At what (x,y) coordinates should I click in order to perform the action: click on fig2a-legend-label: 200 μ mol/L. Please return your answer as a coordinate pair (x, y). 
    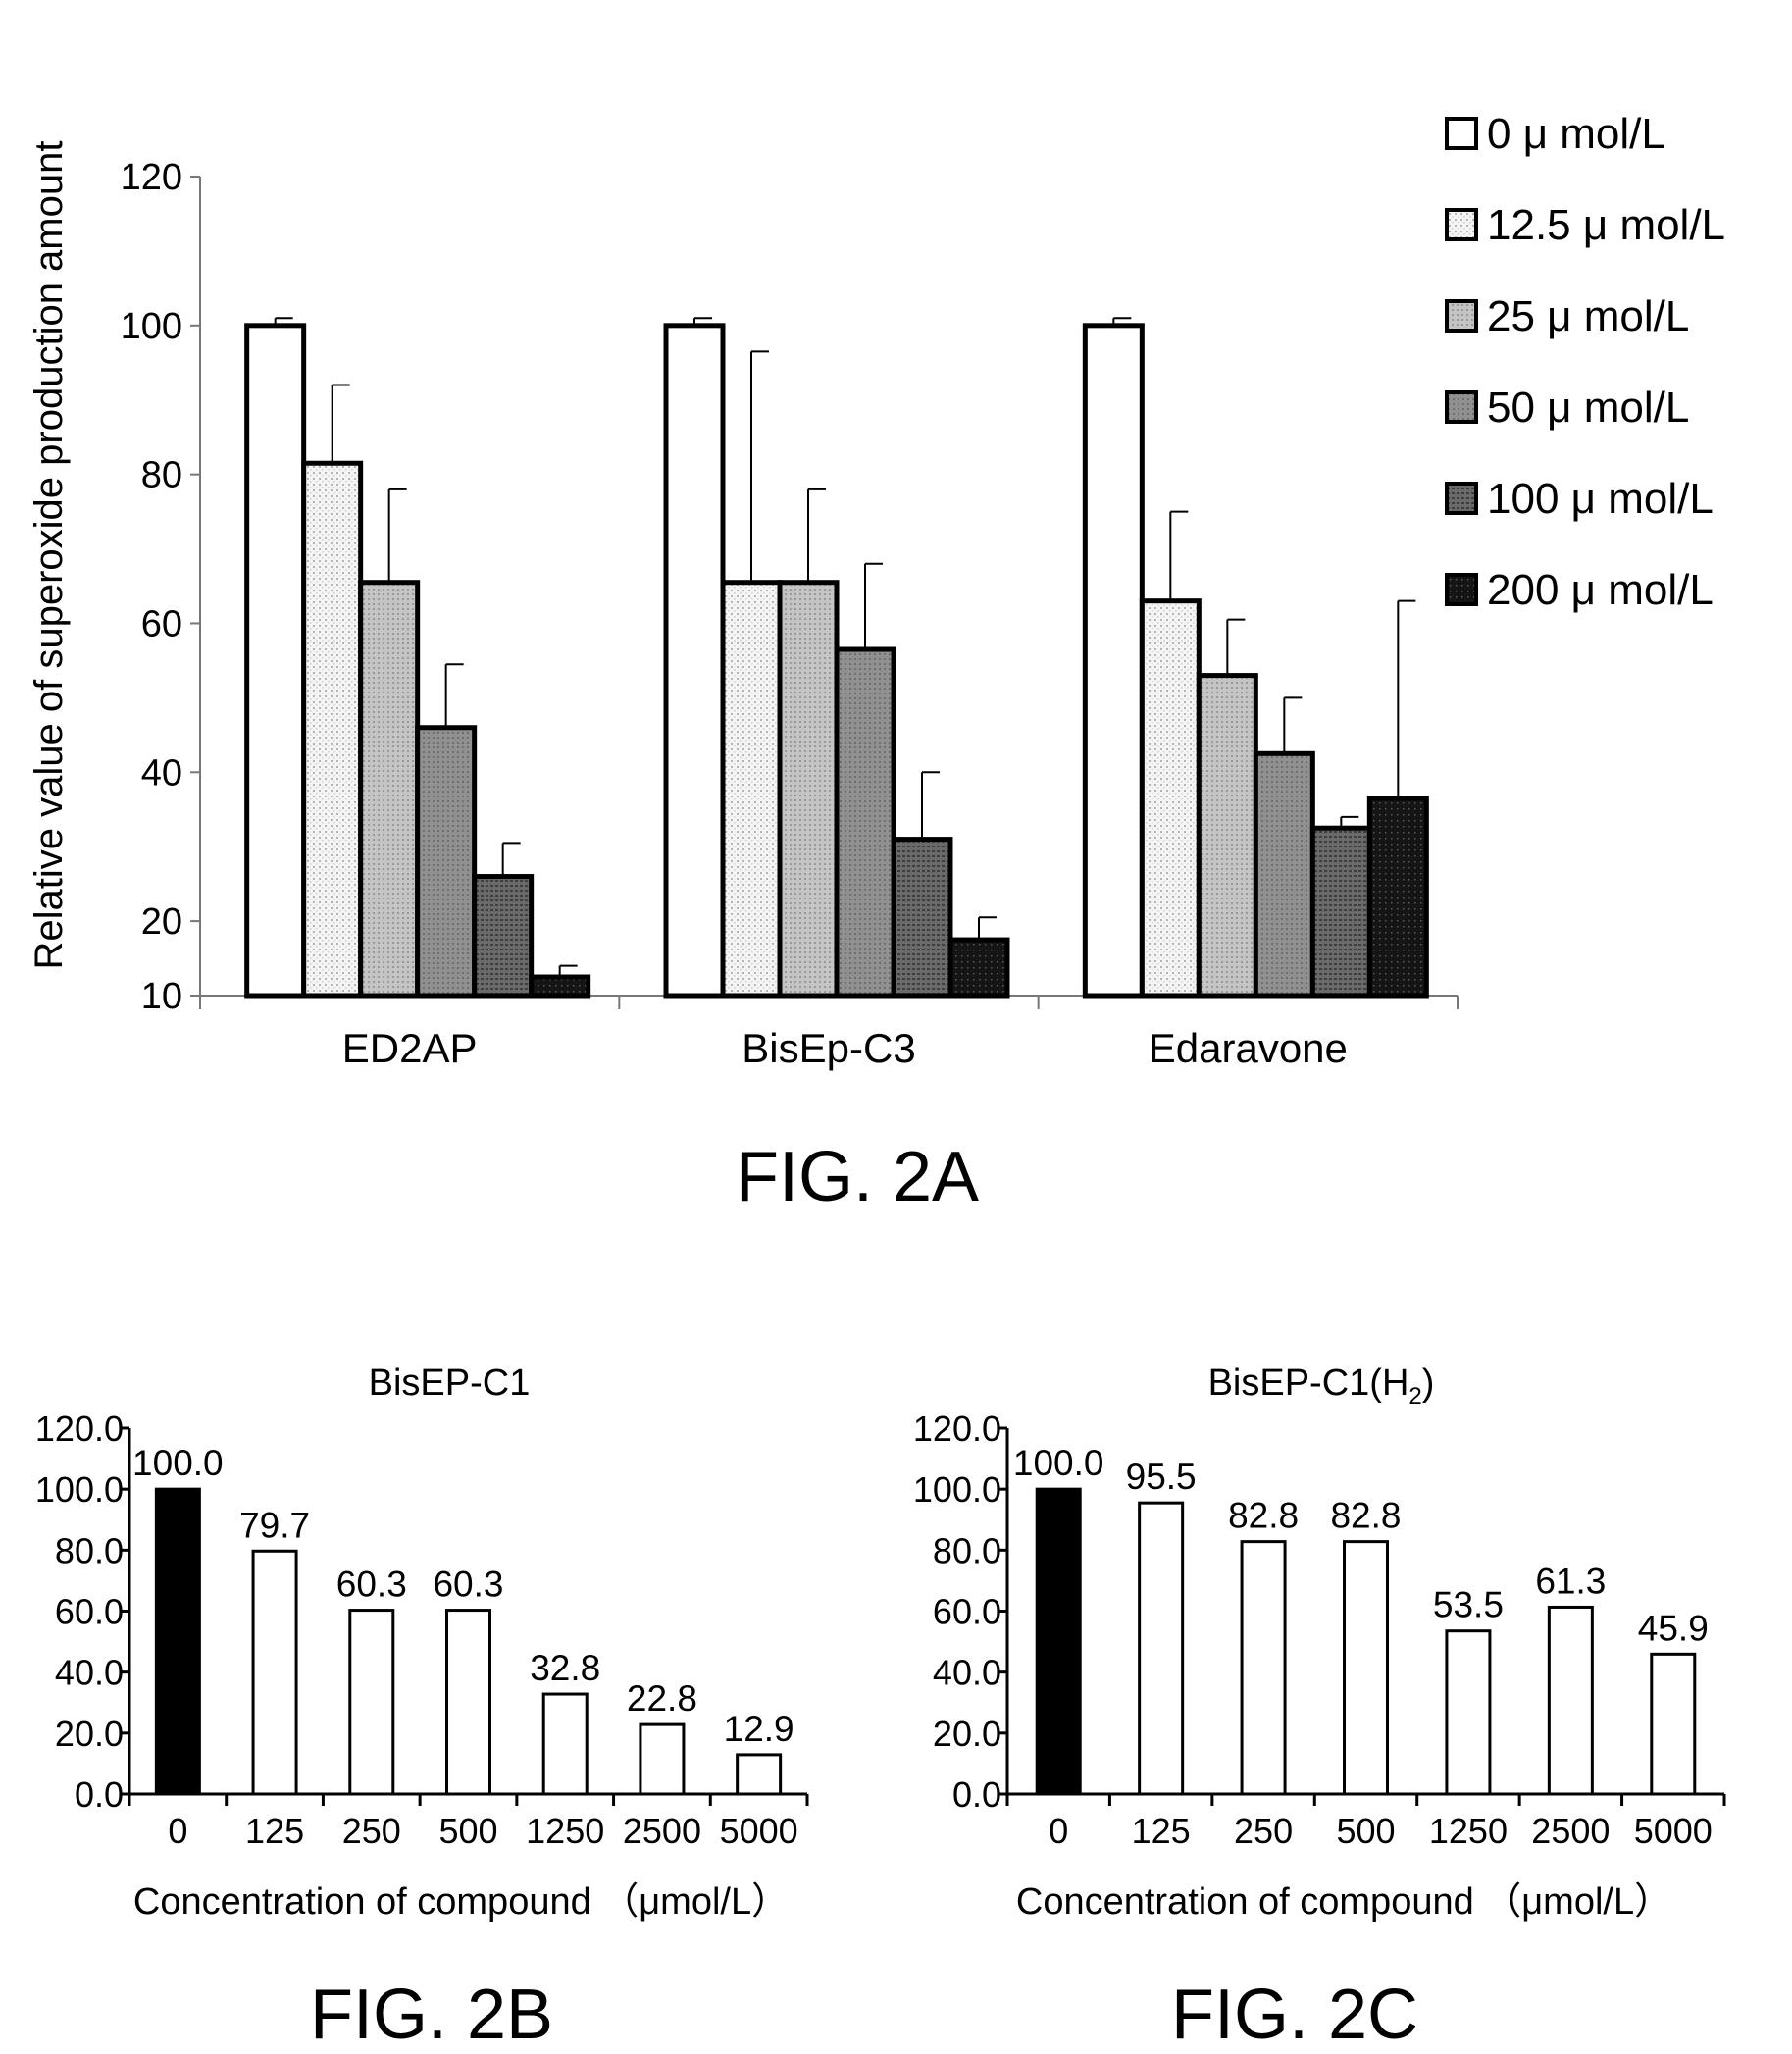
    Looking at the image, I should click on (1600, 590).